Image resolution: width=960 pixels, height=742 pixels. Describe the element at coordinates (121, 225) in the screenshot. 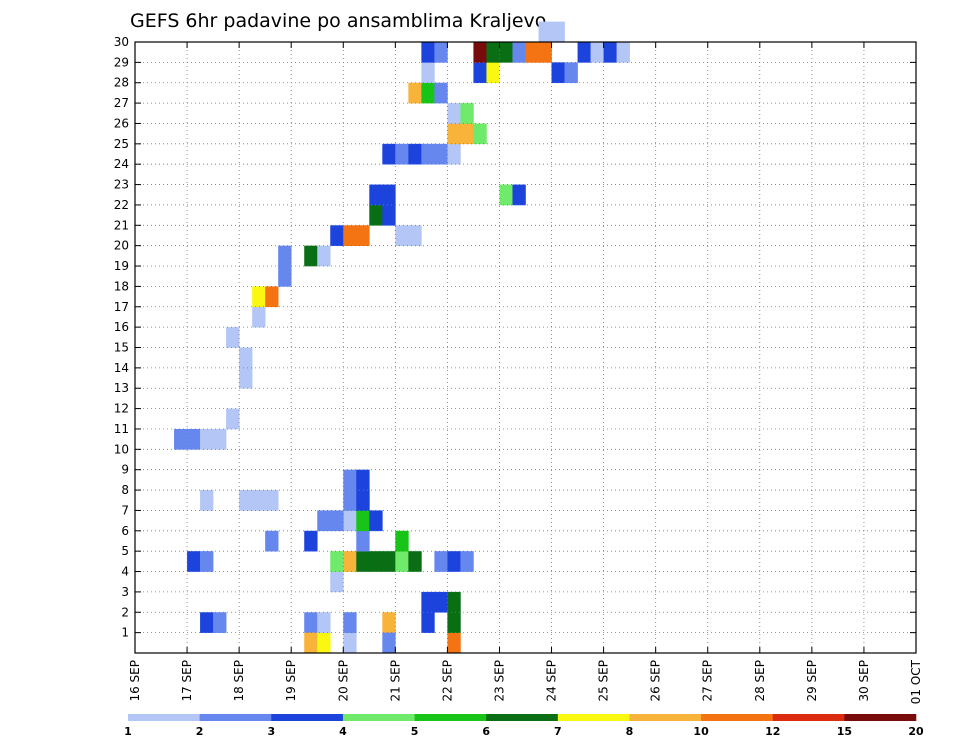

I see `y-tick-label: 21` at that location.